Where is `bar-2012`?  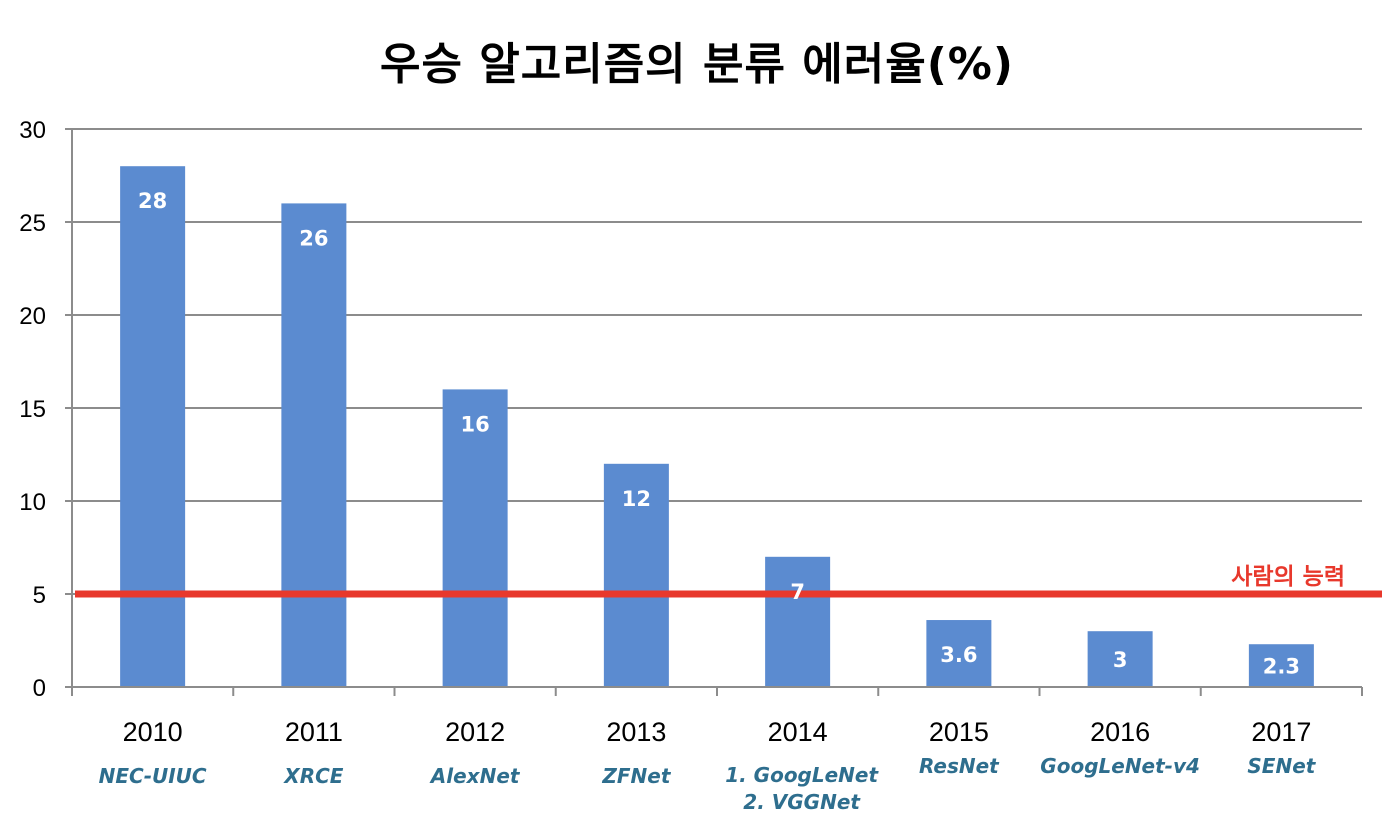 bar-2012 is located at coordinates (475, 538).